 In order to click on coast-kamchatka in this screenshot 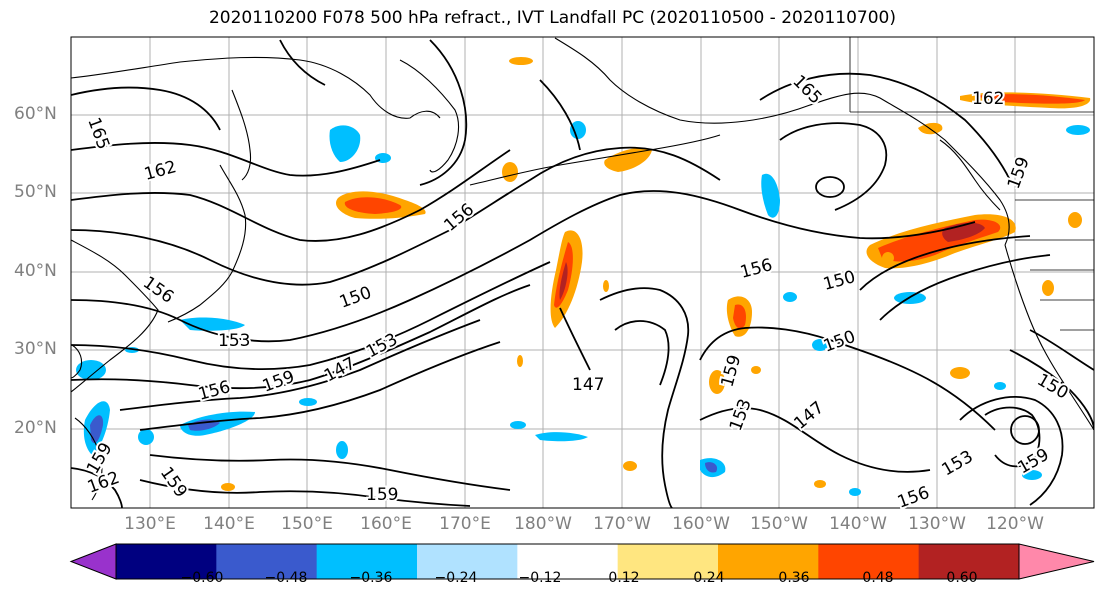, I will do `click(429, 116)`.